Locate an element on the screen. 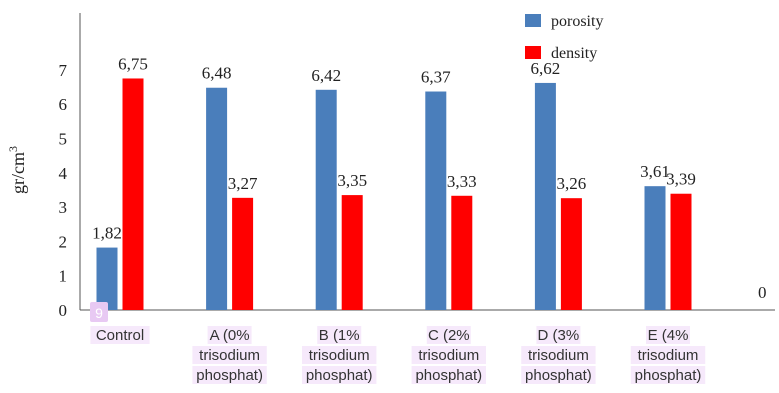 The height and width of the screenshot is (393, 779). legend-swatch-density is located at coordinates (533, 52).